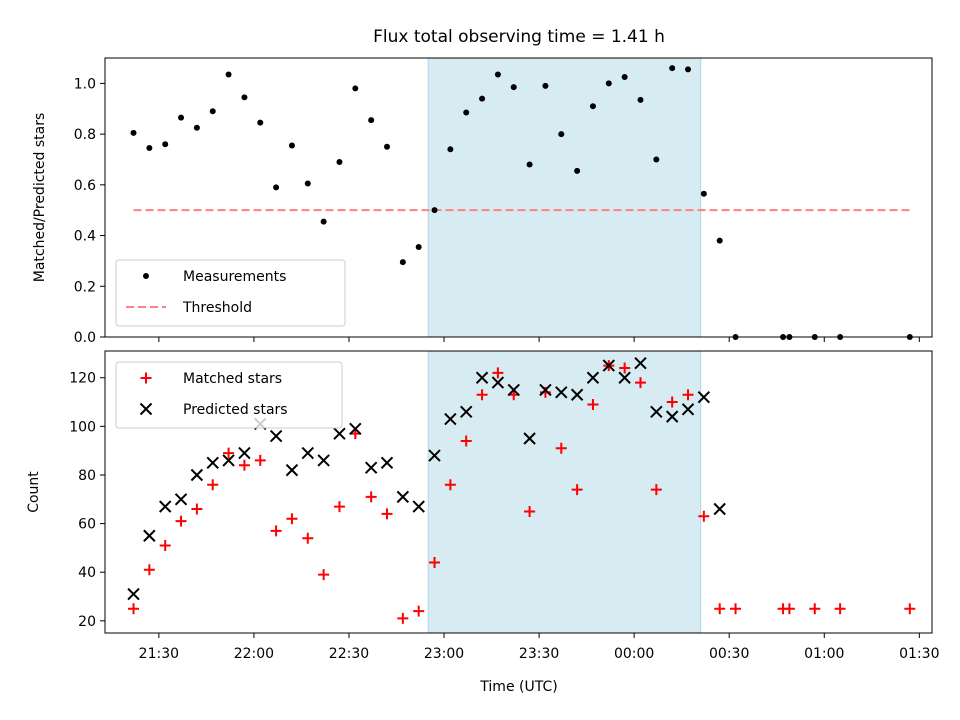 This screenshot has width=960, height=720. What do you see at coordinates (85, 84) in the screenshot?
I see `y-tick-label: 1.0` at bounding box center [85, 84].